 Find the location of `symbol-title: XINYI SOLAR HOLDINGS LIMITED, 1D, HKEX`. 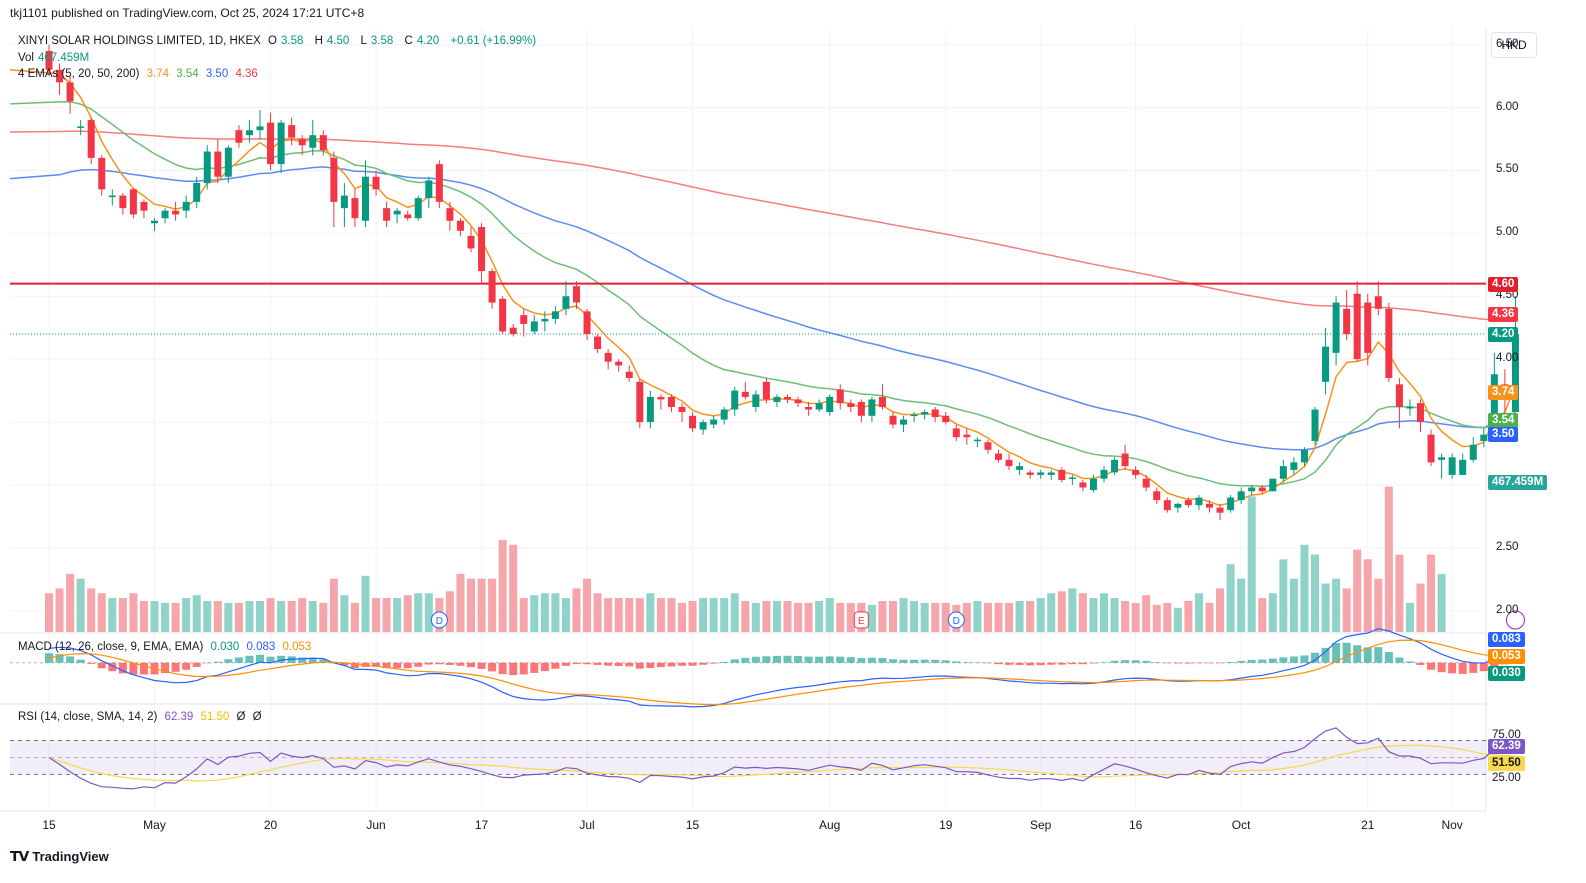

symbol-title: XINYI SOLAR HOLDINGS LIMITED, 1D, HKEX is located at coordinates (139, 41).